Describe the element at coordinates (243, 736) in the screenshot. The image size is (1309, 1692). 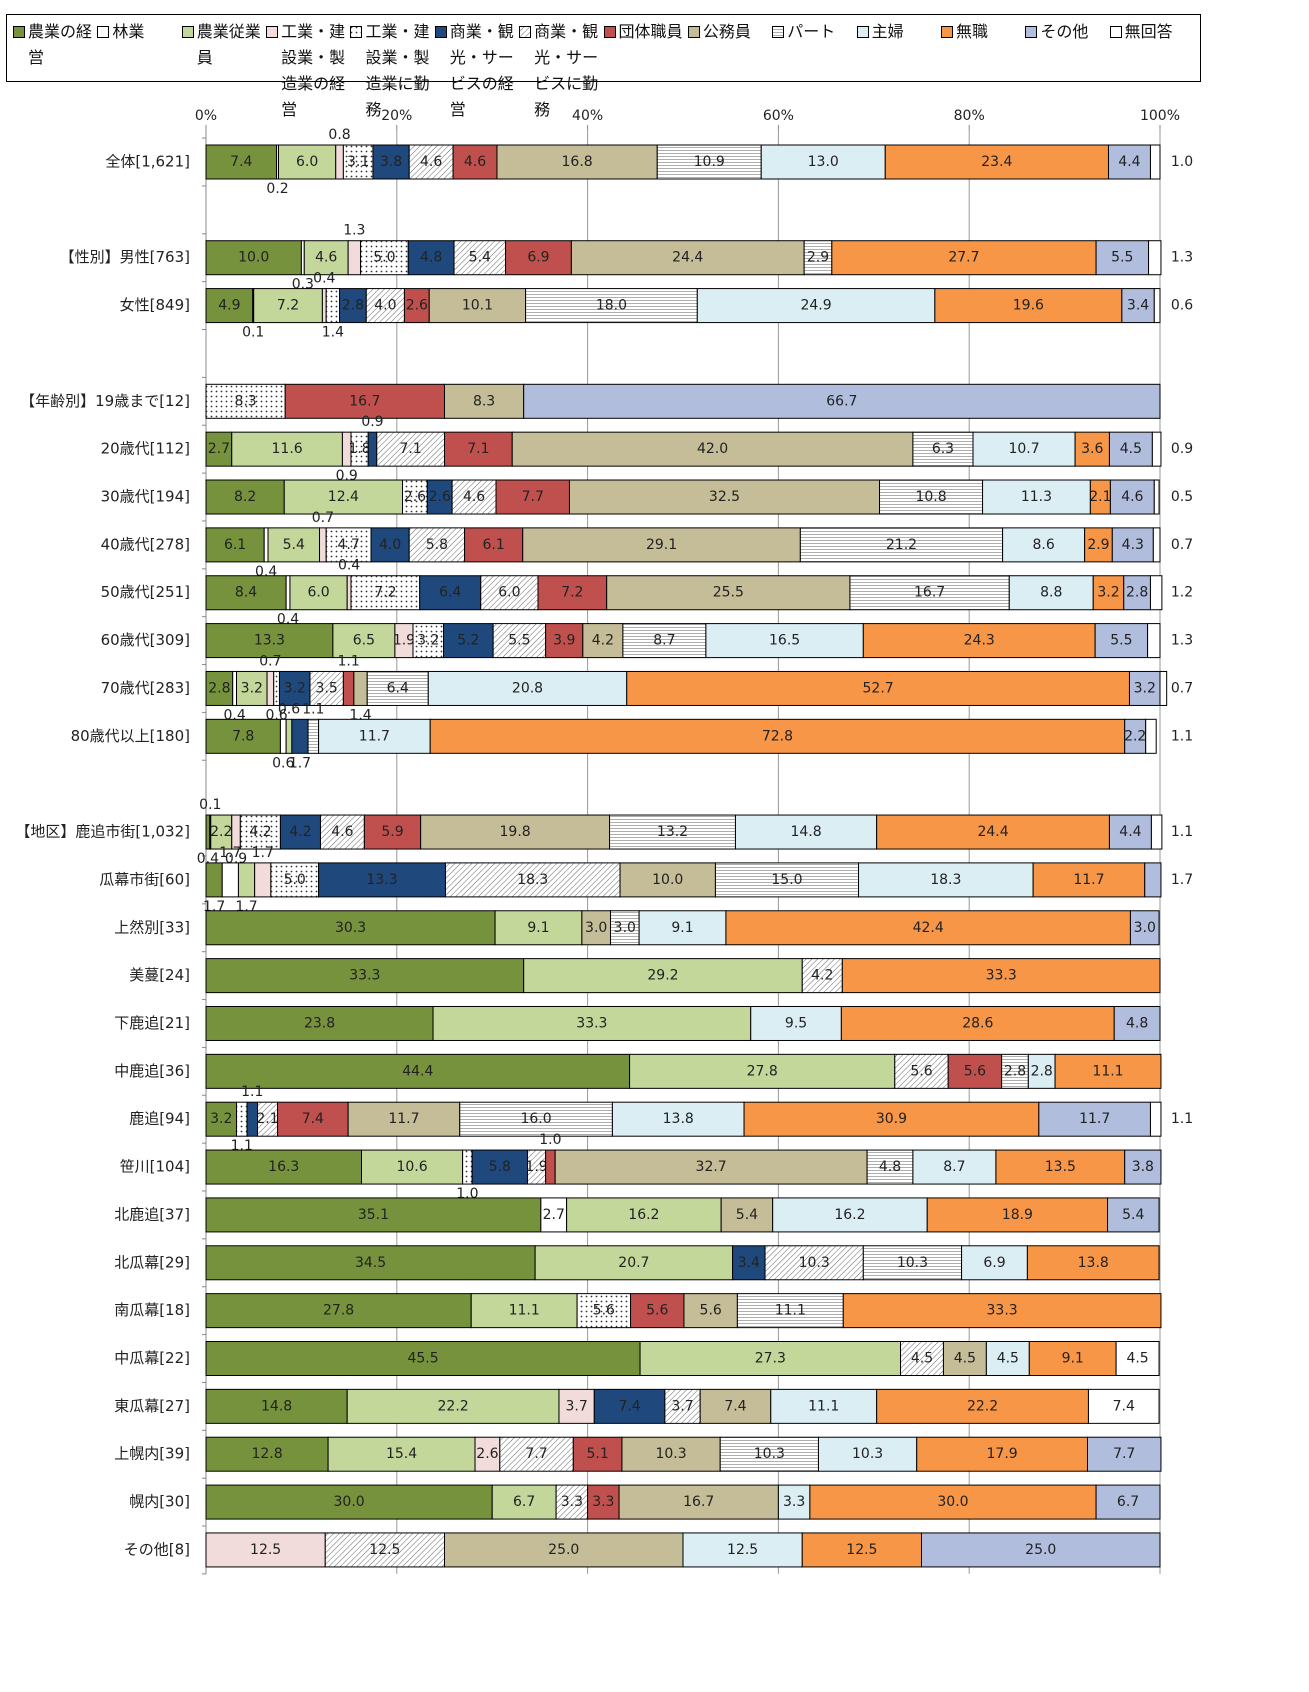
I see `data-label: 7.8` at that location.